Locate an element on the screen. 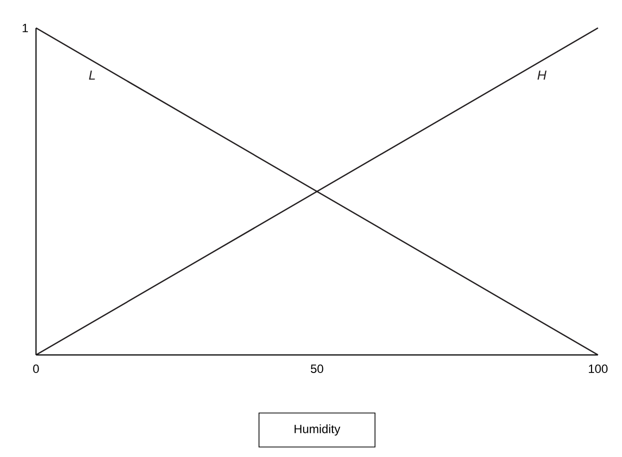 Image resolution: width=622 pixels, height=457 pixels. series-label: L is located at coordinates (91, 75).